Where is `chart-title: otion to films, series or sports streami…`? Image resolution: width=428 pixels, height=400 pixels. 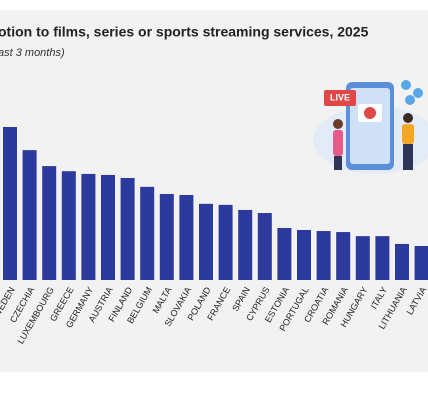 chart-title: otion to films, series or sports streami… is located at coordinates (184, 32).